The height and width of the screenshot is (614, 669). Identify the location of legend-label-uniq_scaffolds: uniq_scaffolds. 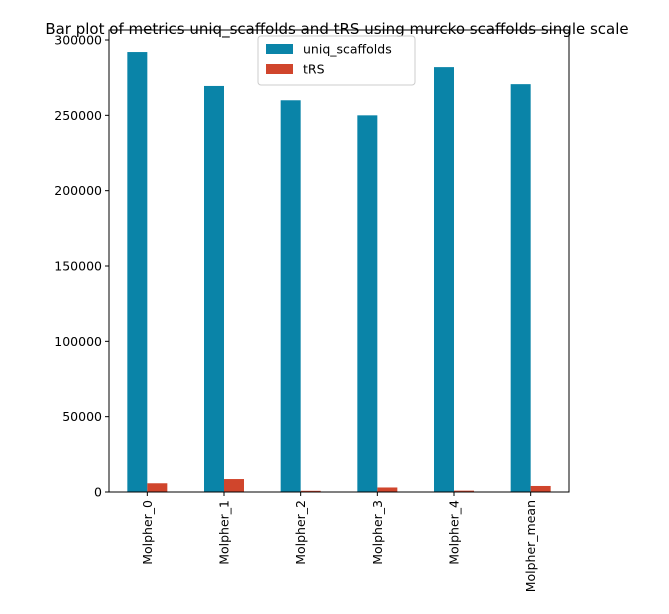
(347, 49).